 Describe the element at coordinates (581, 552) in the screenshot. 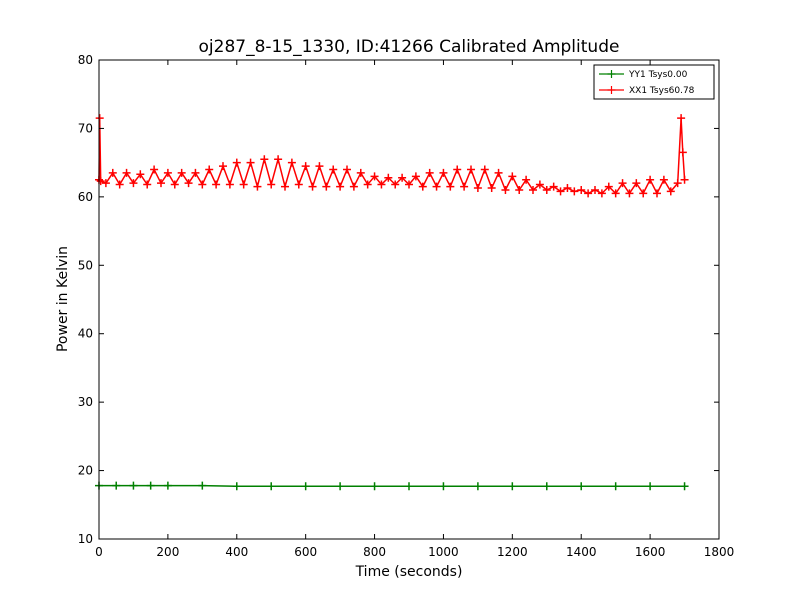

I see `x-tick-label: 1400` at that location.